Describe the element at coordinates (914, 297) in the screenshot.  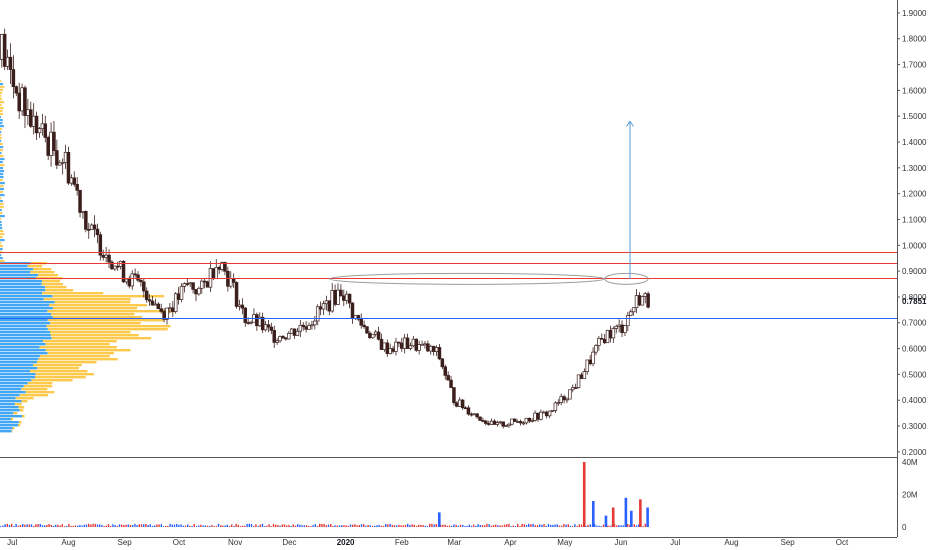
I see `price-tick-label: 0.8000` at that location.